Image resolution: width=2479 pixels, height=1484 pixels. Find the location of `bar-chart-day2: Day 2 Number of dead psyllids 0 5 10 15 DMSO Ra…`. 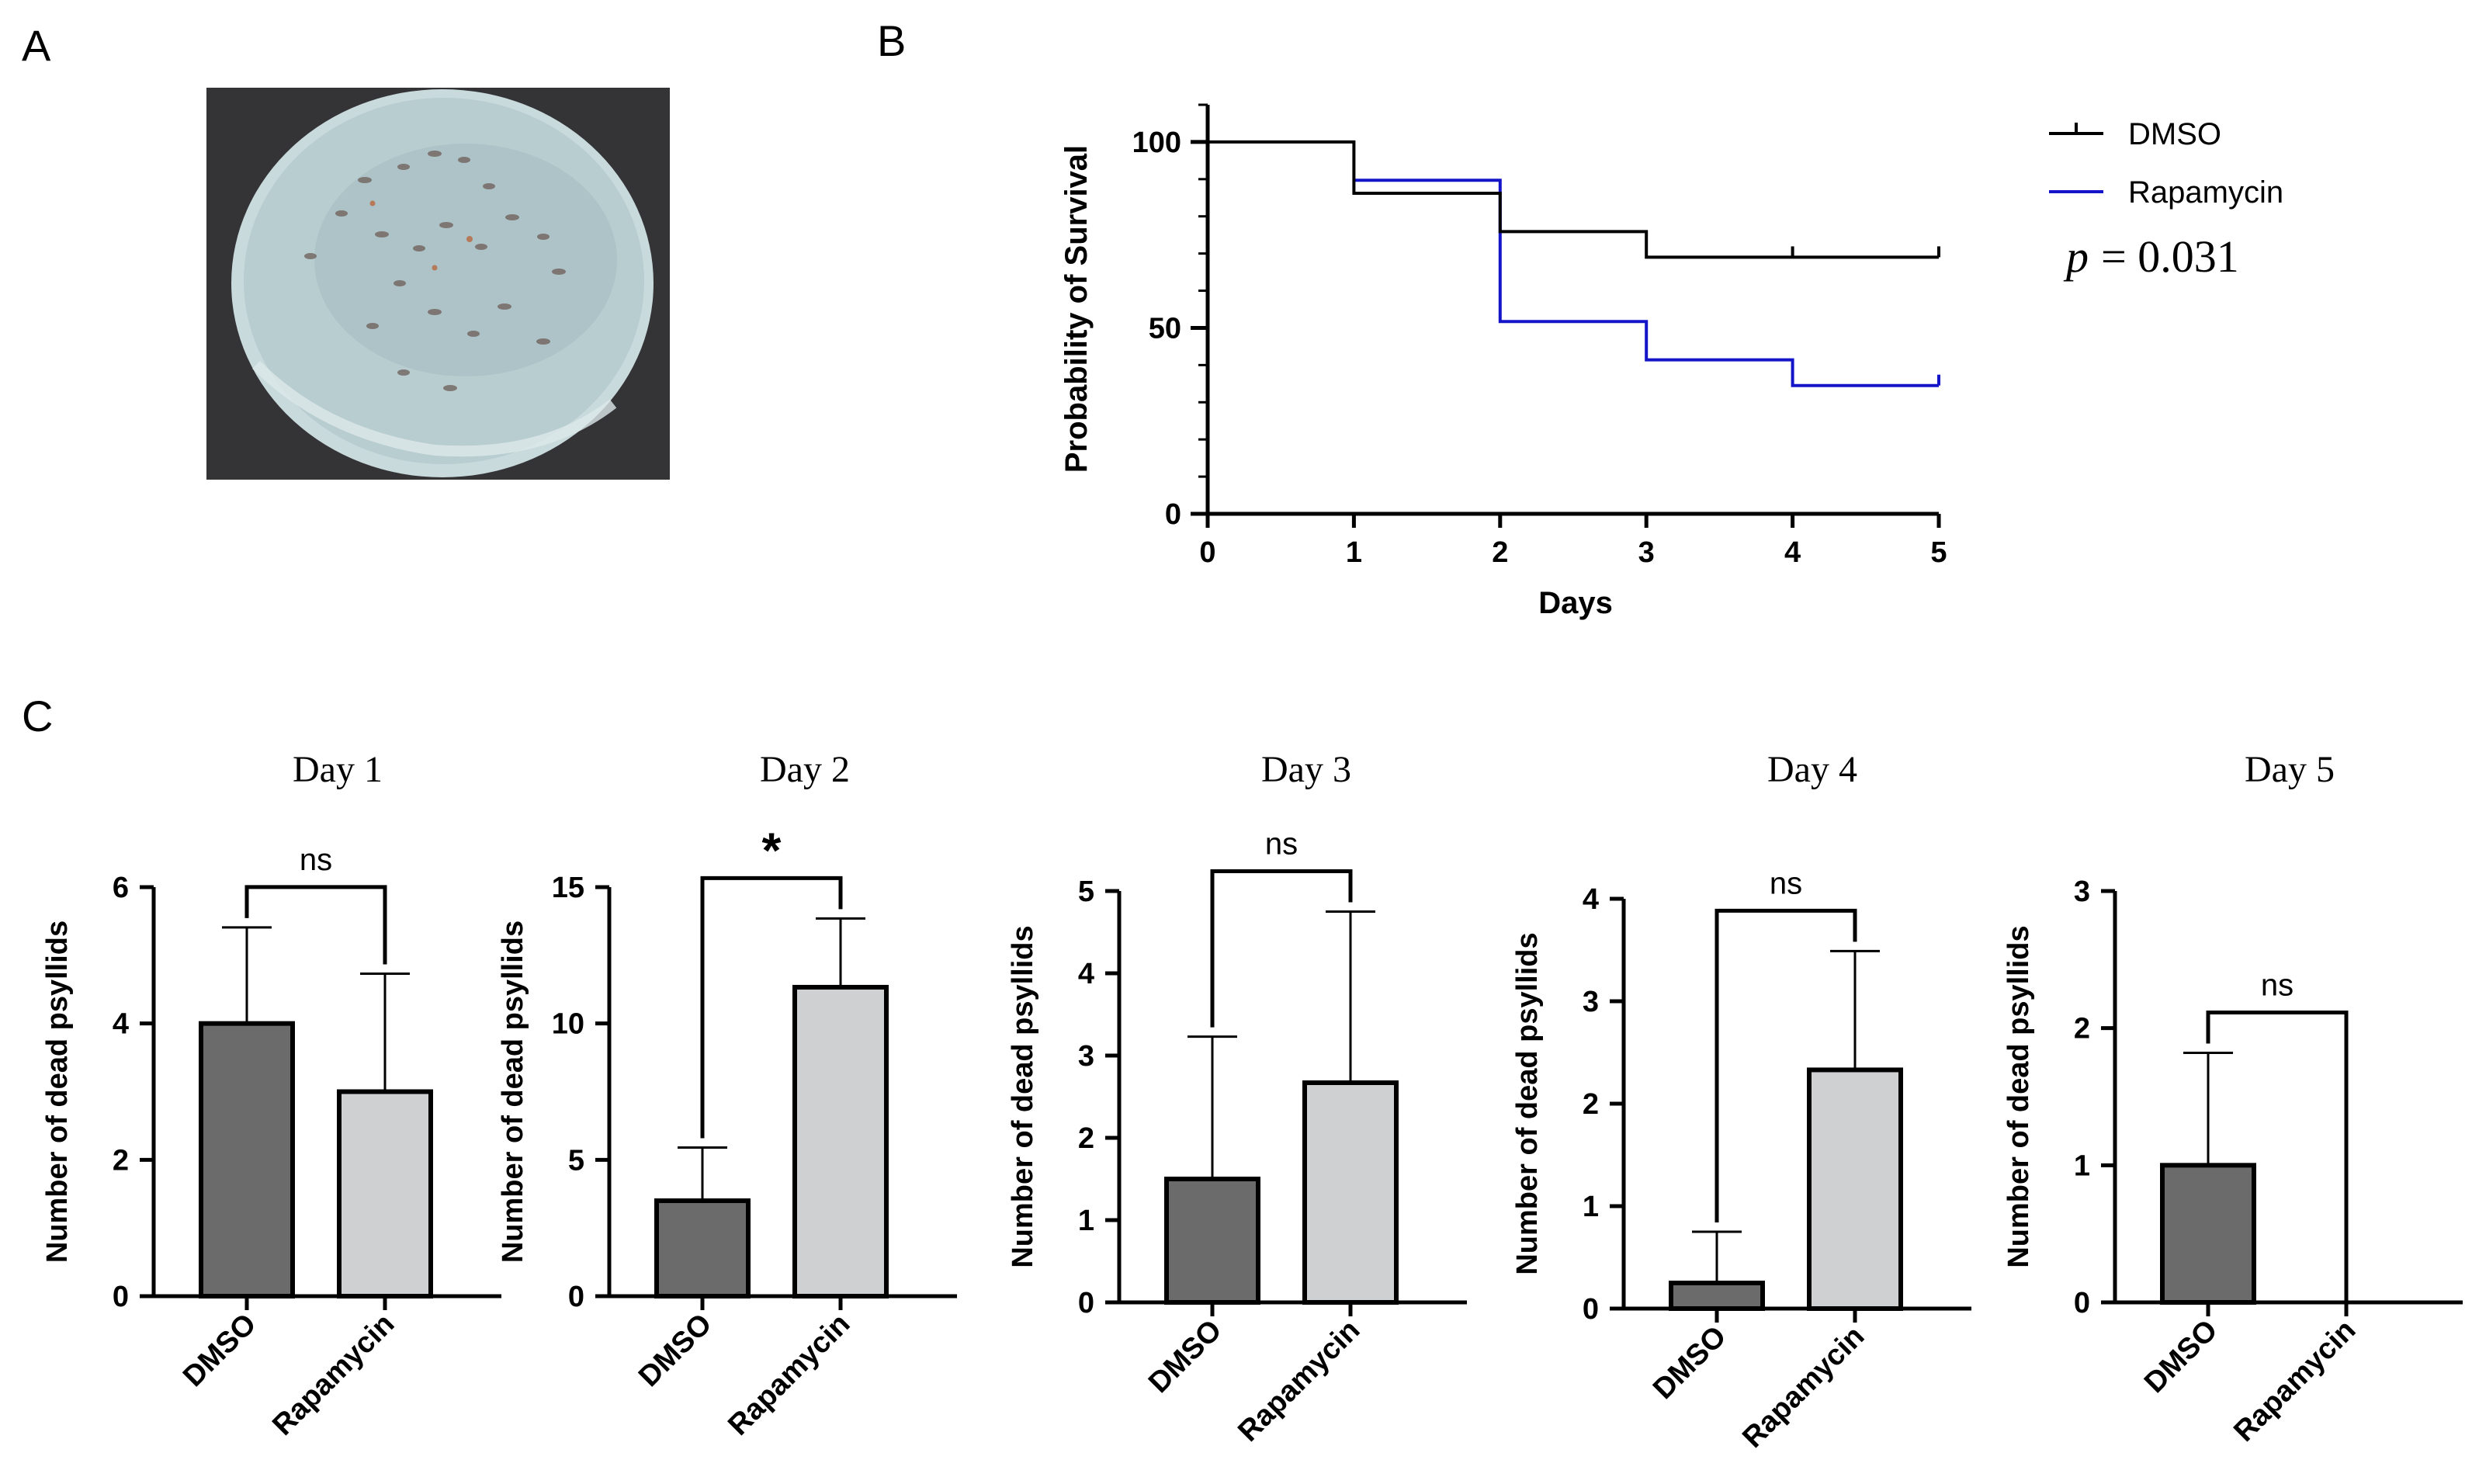

bar-chart-day2: Day 2 Number of dead psyllids 0 5 10 15 DMSO Ra… is located at coordinates (727, 1095).